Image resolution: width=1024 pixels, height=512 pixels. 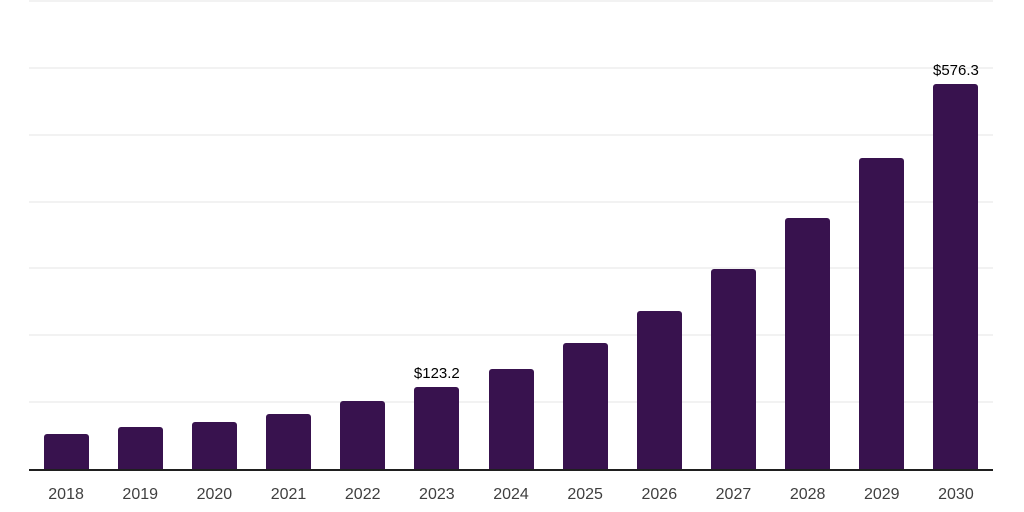 I want to click on x-tick-label-2023: 2023, so click(x=437, y=494).